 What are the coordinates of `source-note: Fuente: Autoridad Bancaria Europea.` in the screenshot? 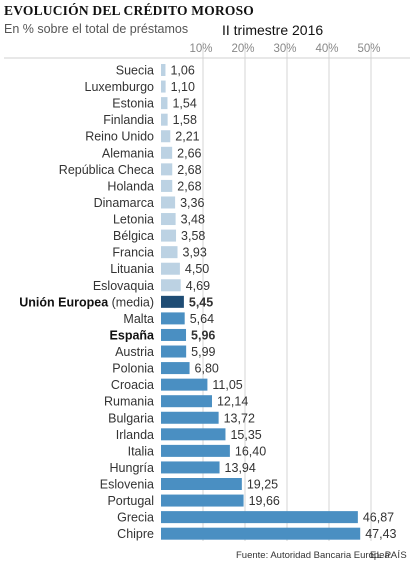 It's located at (314, 555).